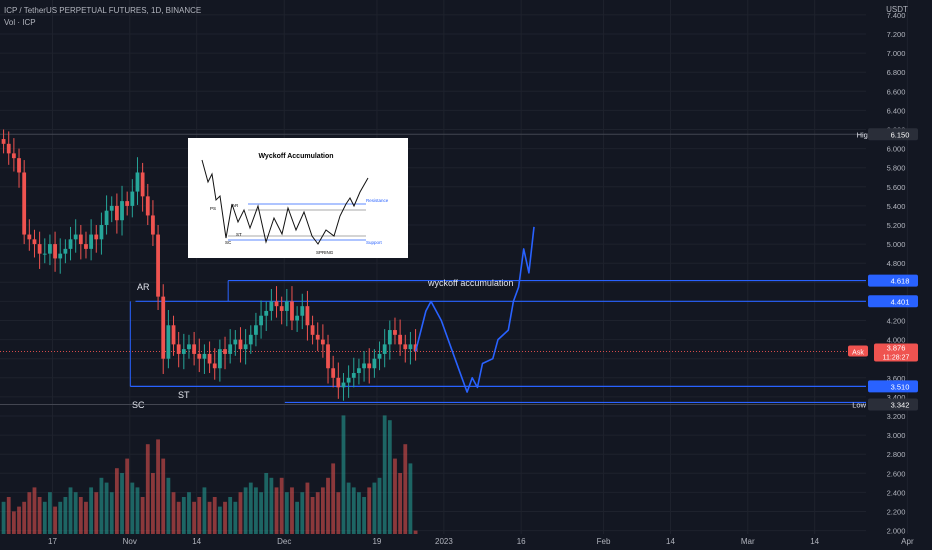 The height and width of the screenshot is (550, 932). What do you see at coordinates (896, 72) in the screenshot?
I see `price-tick-label: 6.800` at bounding box center [896, 72].